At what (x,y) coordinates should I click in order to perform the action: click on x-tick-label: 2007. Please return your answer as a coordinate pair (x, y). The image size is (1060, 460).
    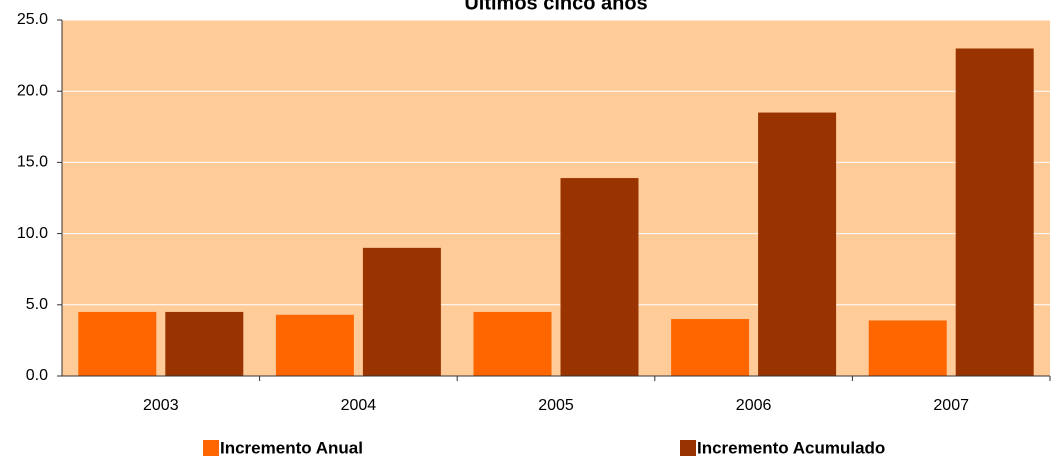
    Looking at the image, I should click on (951, 405).